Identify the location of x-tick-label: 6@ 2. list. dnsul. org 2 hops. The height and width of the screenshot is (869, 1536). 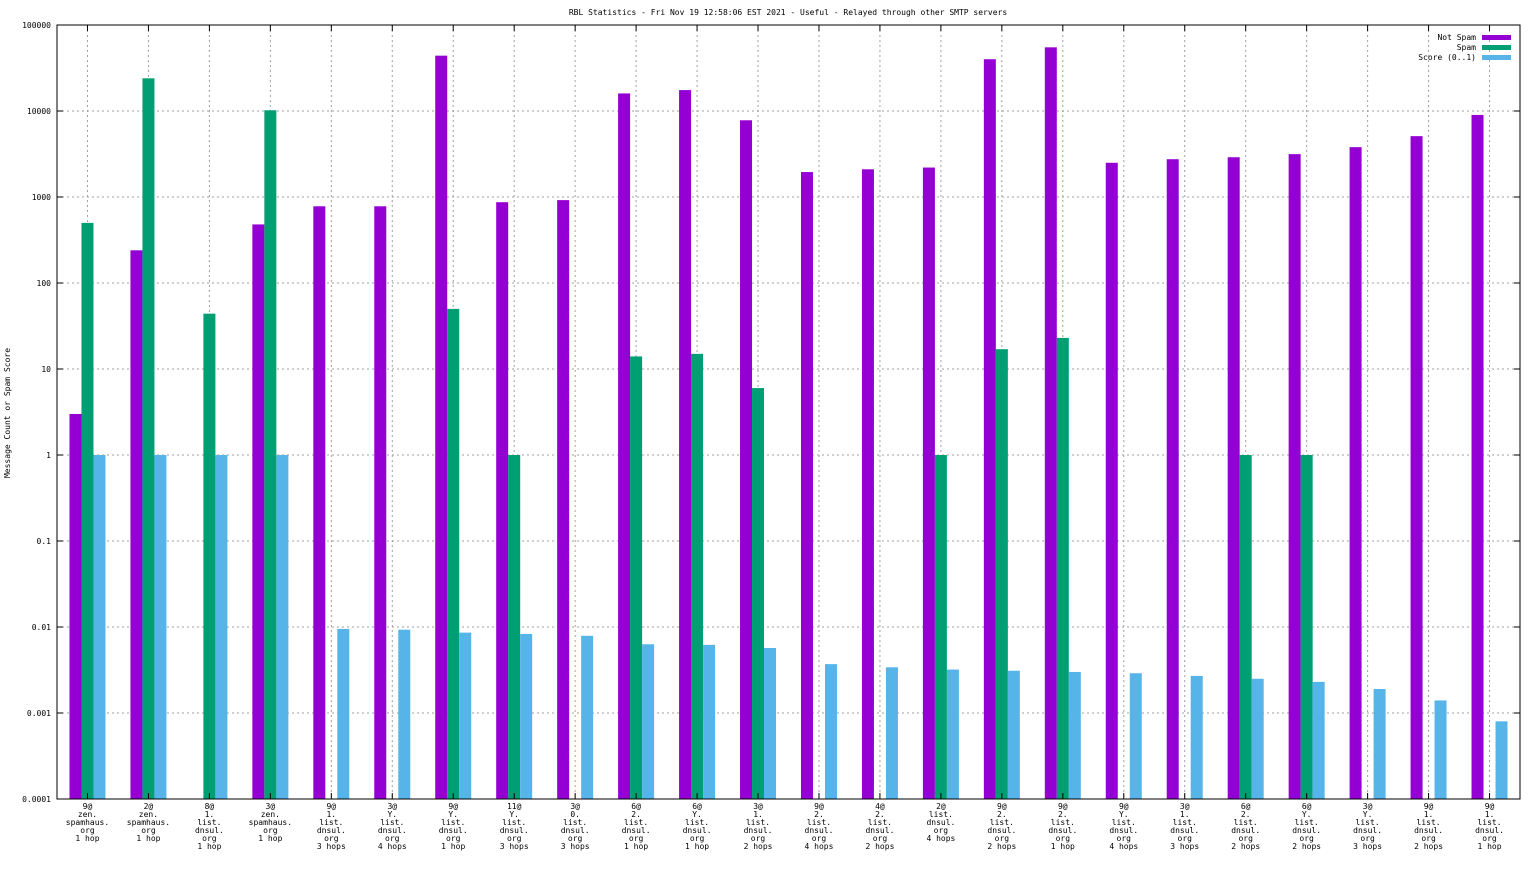
(1245, 826).